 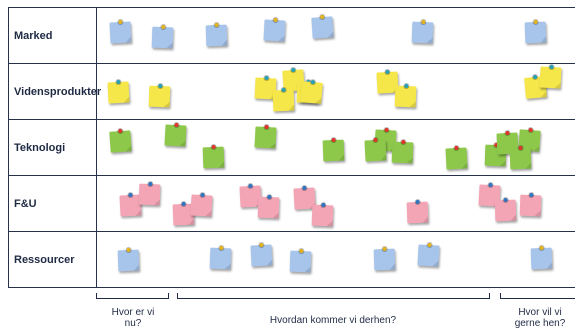 What do you see at coordinates (333, 296) in the screenshot?
I see `phase-brace-path` at bounding box center [333, 296].